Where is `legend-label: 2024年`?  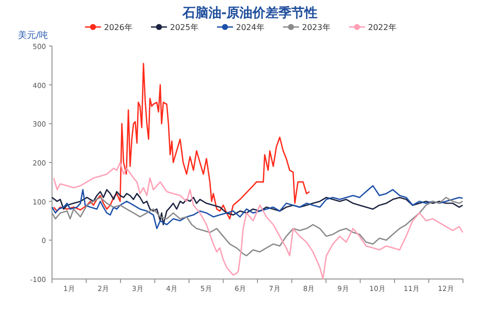
legend-label: 2024年 is located at coordinates (250, 27).